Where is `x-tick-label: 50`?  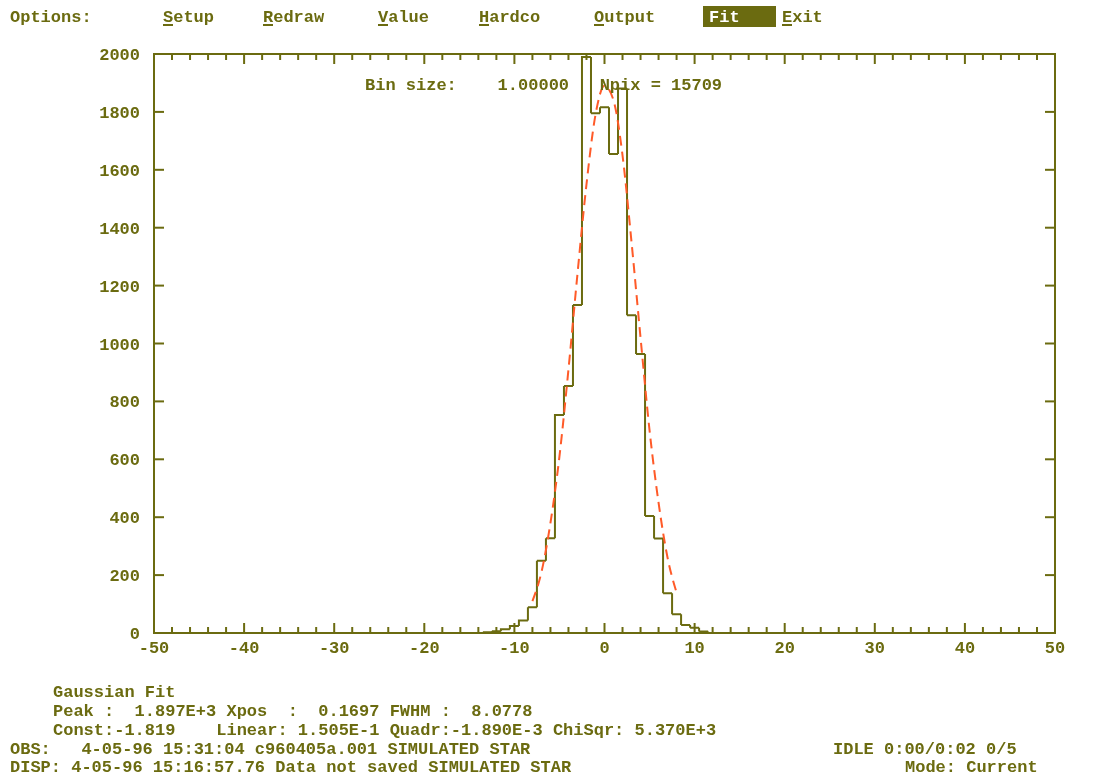
x-tick-label: 50 is located at coordinates (1055, 648).